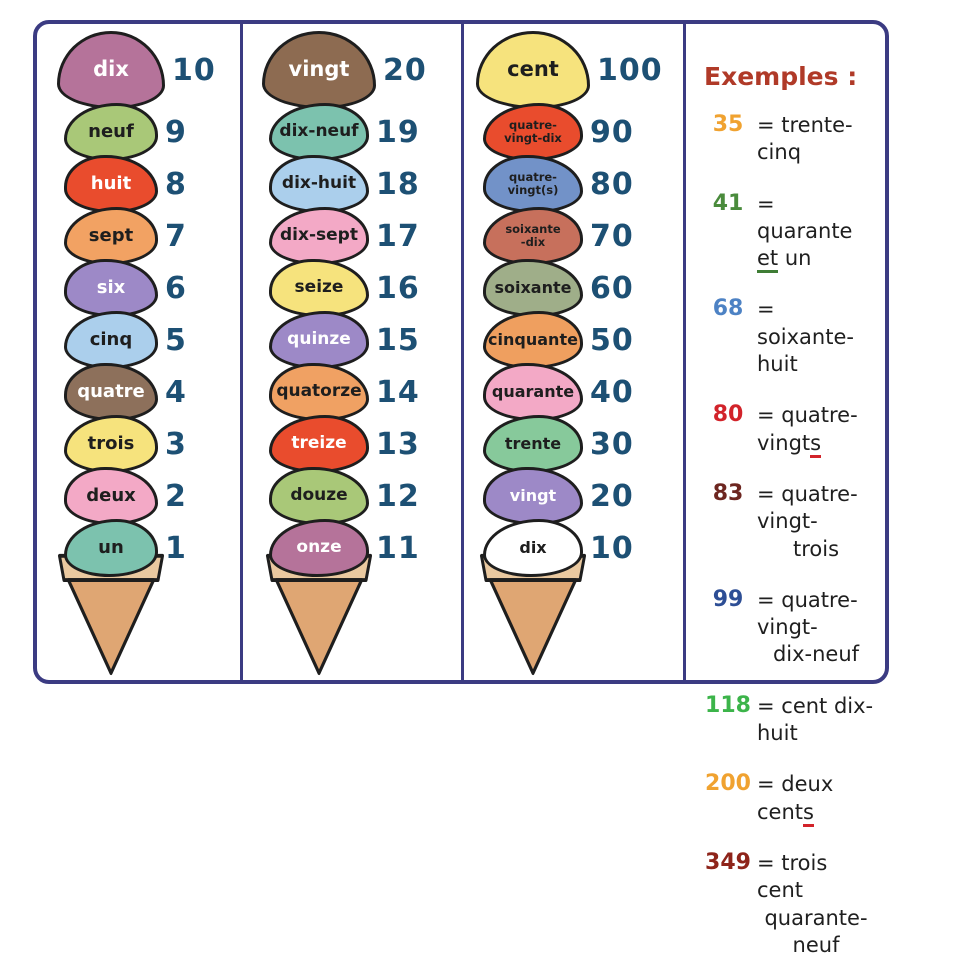  I want to click on example-number: 80, so click(728, 415).